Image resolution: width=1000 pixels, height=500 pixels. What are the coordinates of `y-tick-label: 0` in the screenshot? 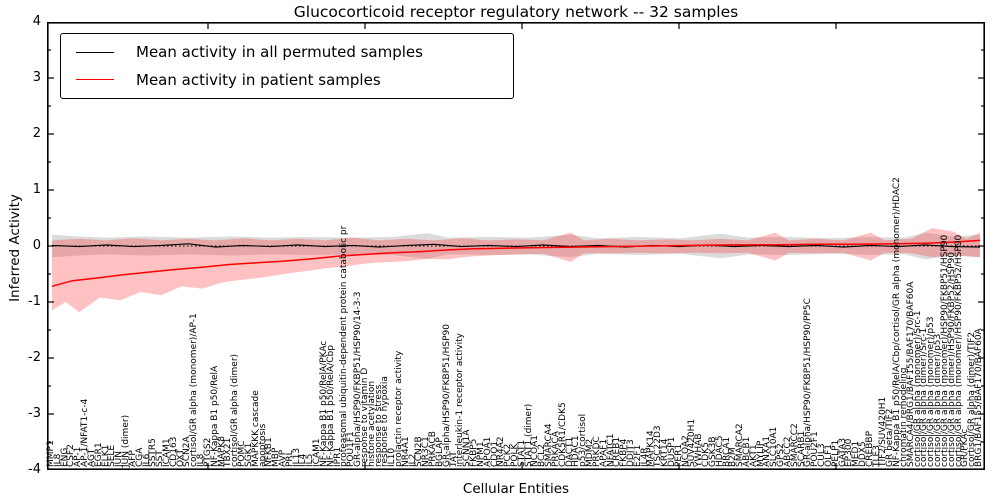 It's located at (36, 245).